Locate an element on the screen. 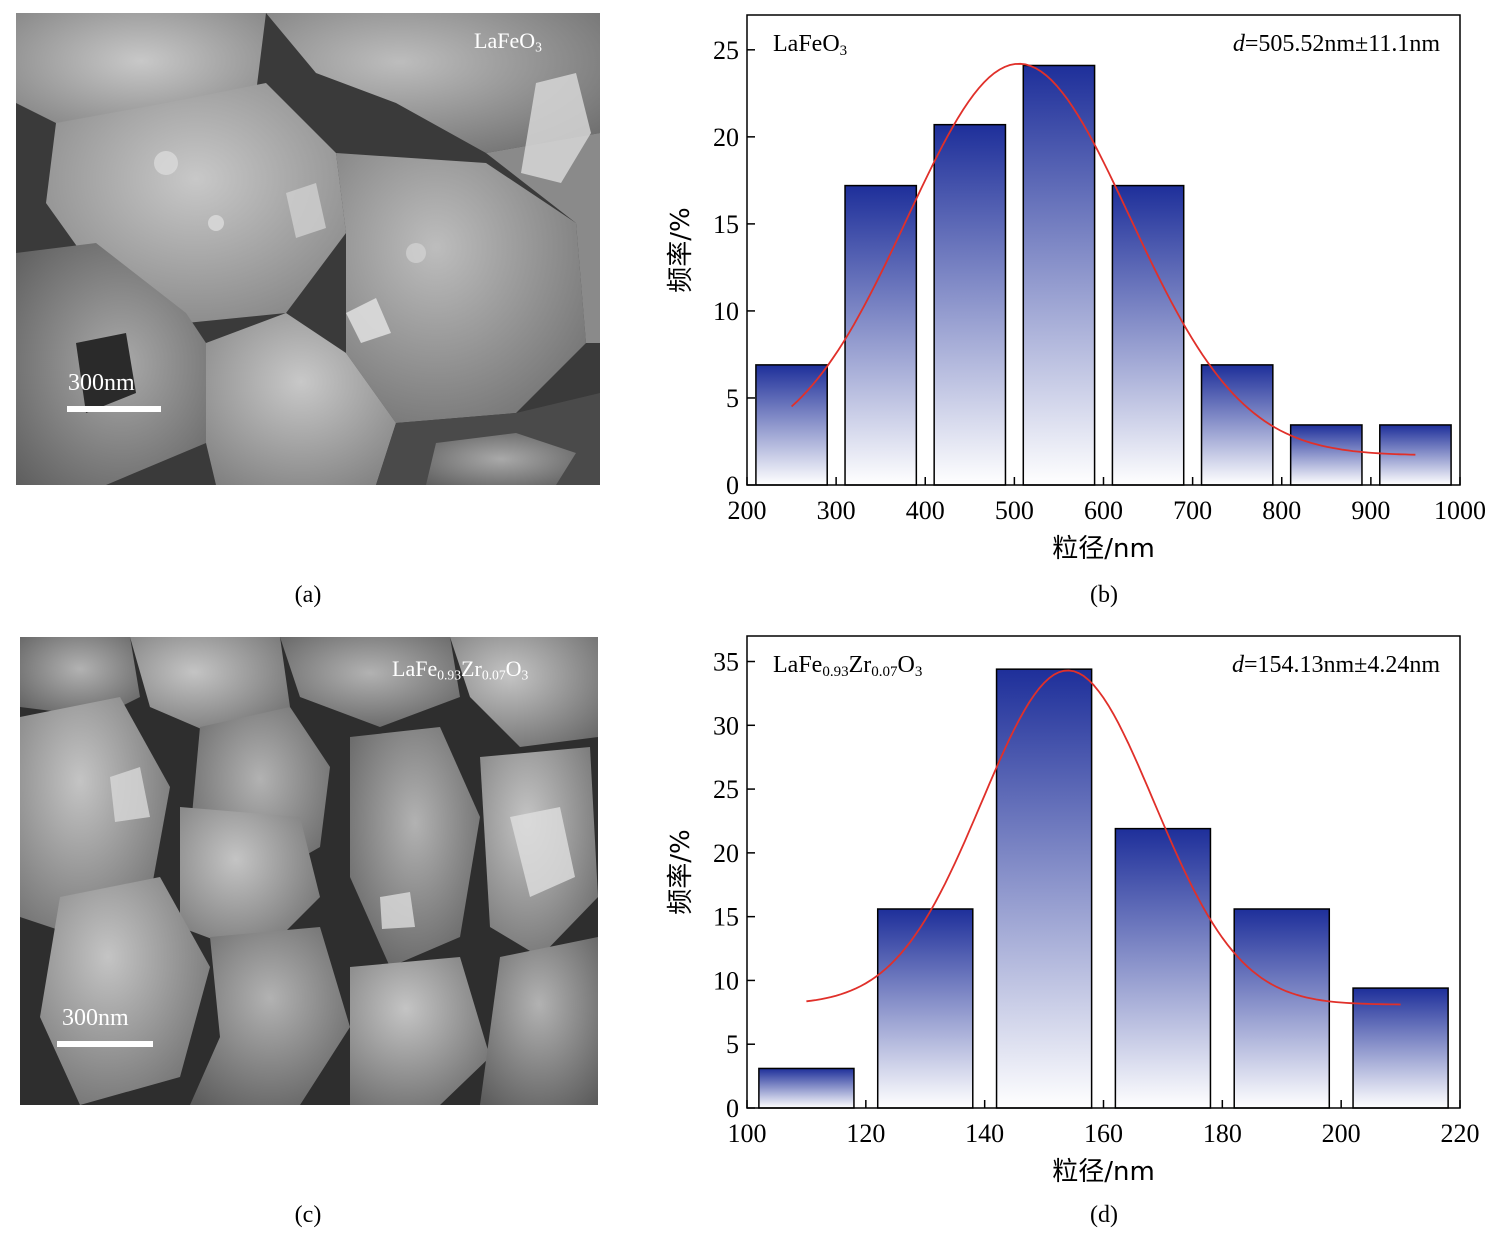 The image size is (1499, 1238). y-tick-label: 30 is located at coordinates (726, 725).